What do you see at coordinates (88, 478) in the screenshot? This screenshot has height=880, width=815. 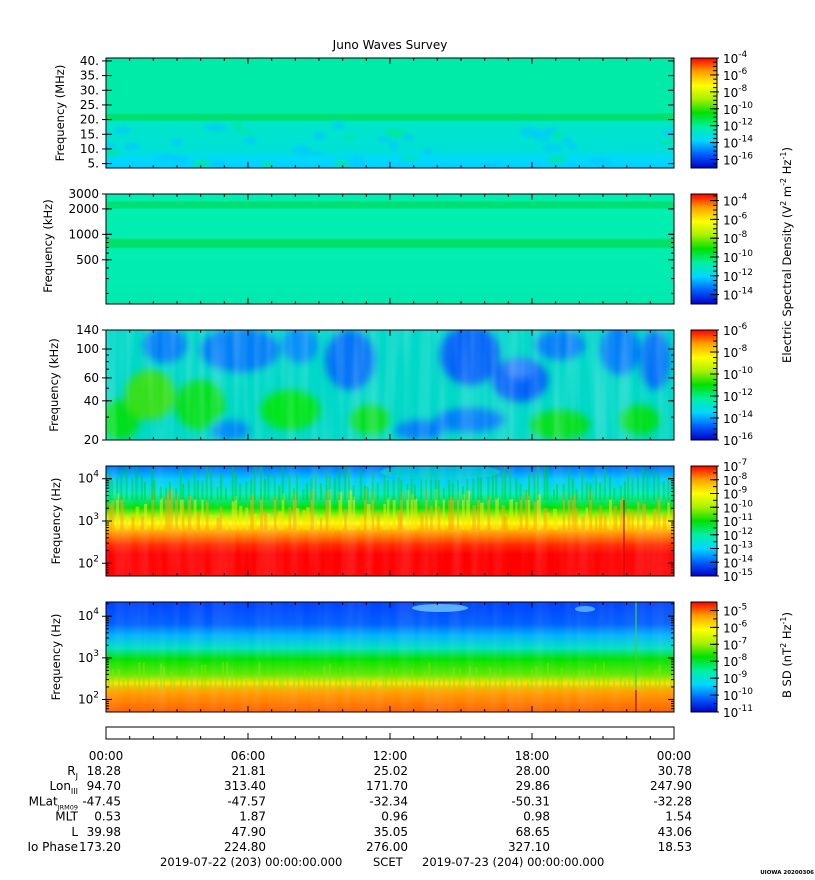 I see `y-tick-label: 104` at bounding box center [88, 478].